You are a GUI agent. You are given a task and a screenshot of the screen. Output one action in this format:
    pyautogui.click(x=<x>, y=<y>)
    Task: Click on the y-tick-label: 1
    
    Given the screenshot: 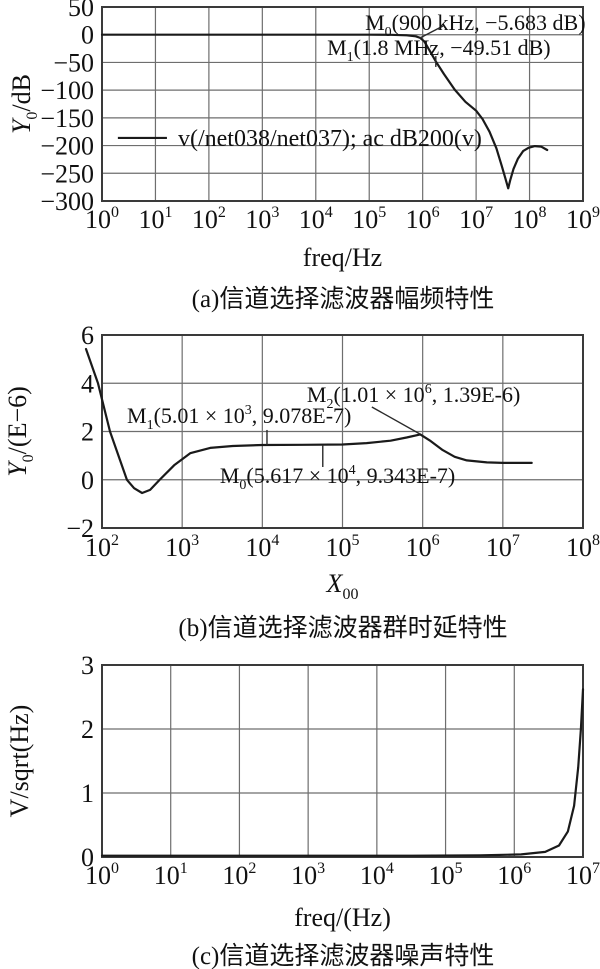 What is the action you would take?
    pyautogui.click(x=87, y=793)
    